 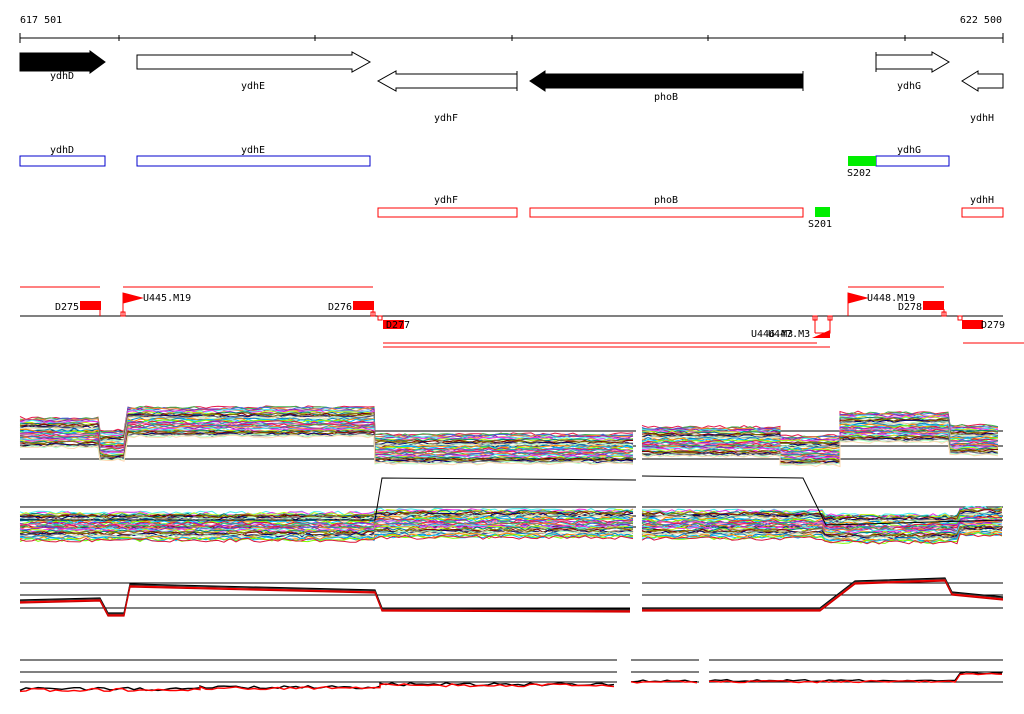 What do you see at coordinates (789, 334) in the screenshot?
I see `marker-label-u447: U447.M3` at bounding box center [789, 334].